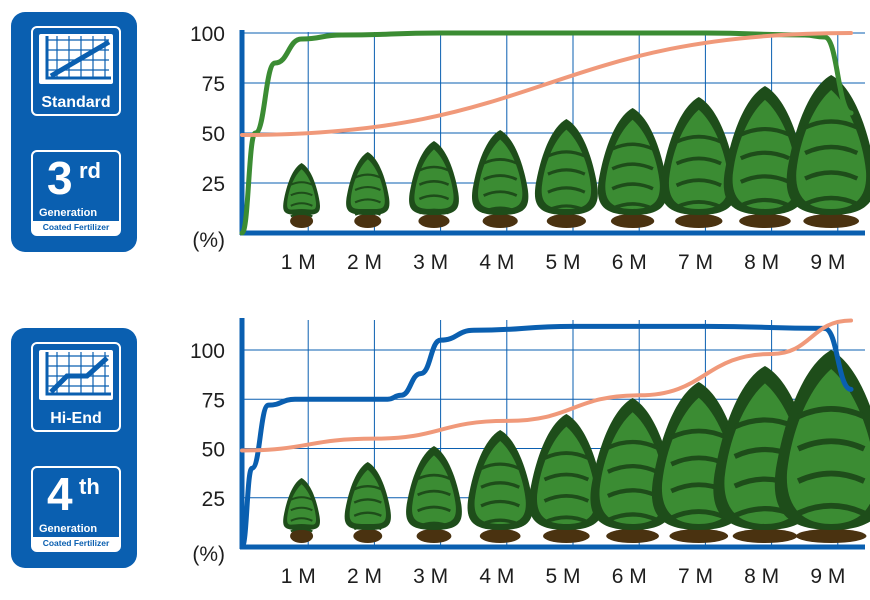 The image size is (870, 600). Describe the element at coordinates (76, 102) in the screenshot. I see `badge-label: Standard` at that location.